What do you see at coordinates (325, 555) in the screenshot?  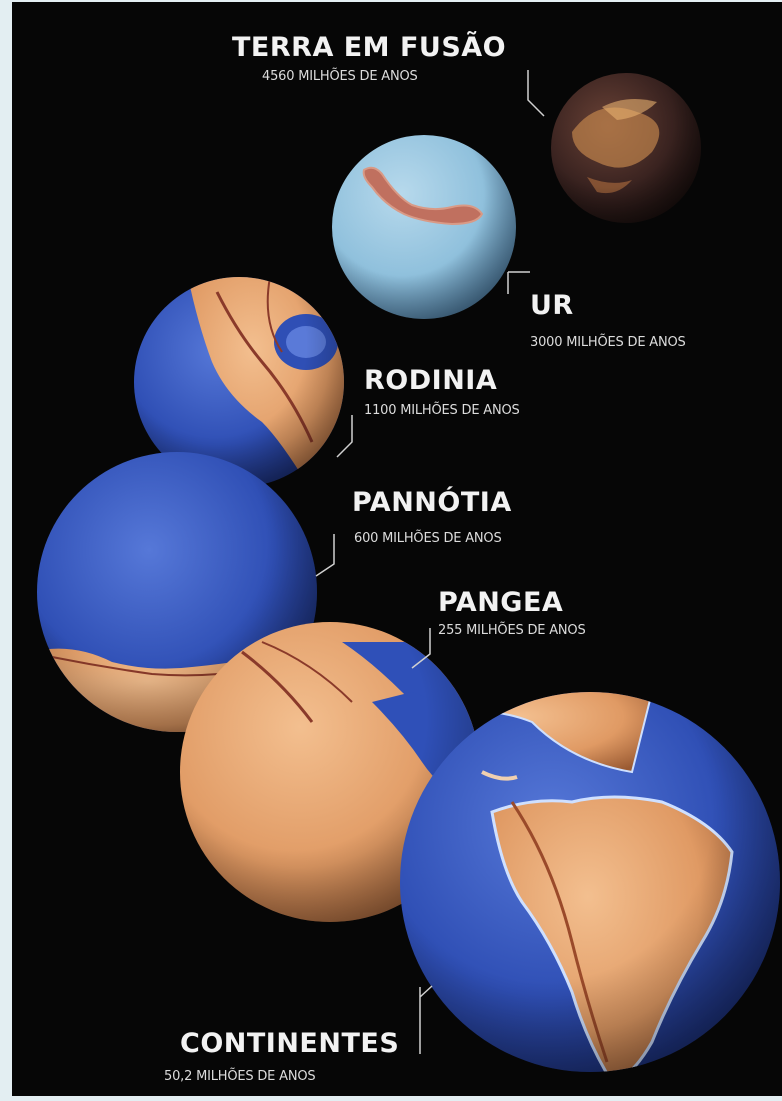 I see `leader-pannotia` at bounding box center [325, 555].